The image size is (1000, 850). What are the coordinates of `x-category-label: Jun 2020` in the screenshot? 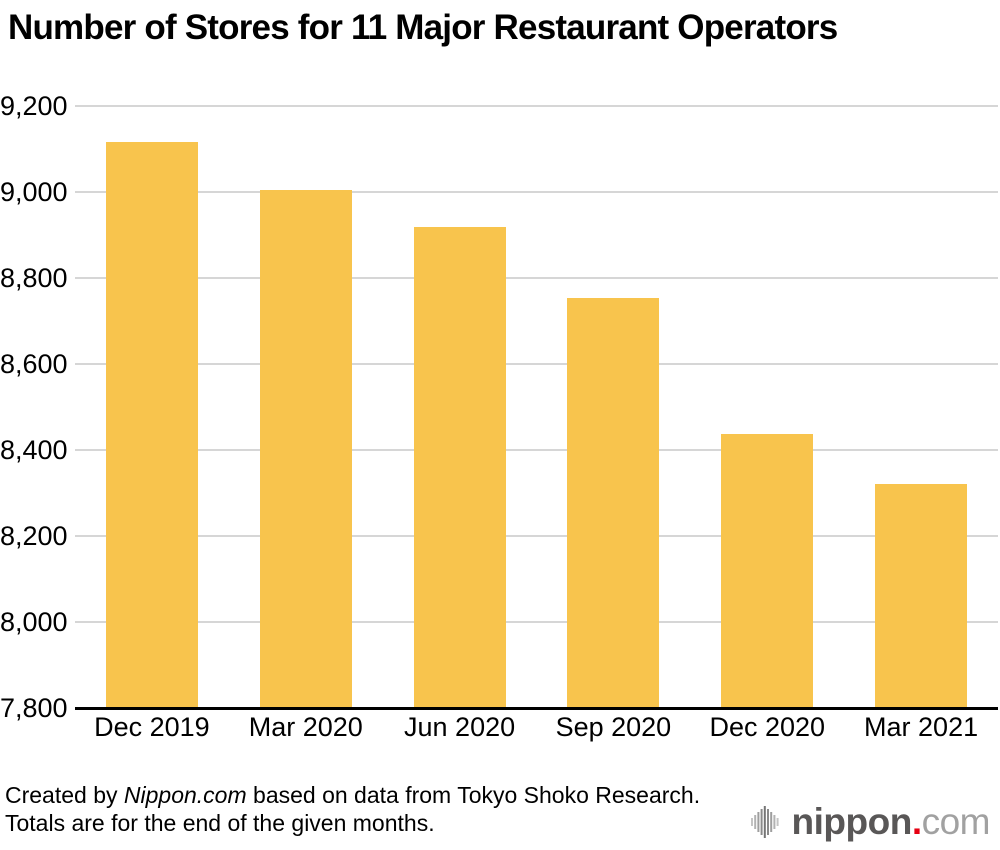 It's located at (460, 727).